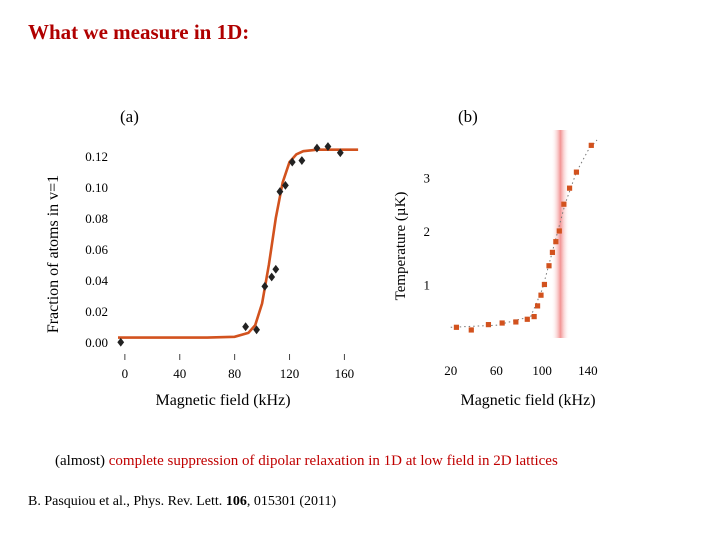  What do you see at coordinates (96, 280) in the screenshot?
I see `chart-a-y-tick-label: 0.04` at bounding box center [96, 280].